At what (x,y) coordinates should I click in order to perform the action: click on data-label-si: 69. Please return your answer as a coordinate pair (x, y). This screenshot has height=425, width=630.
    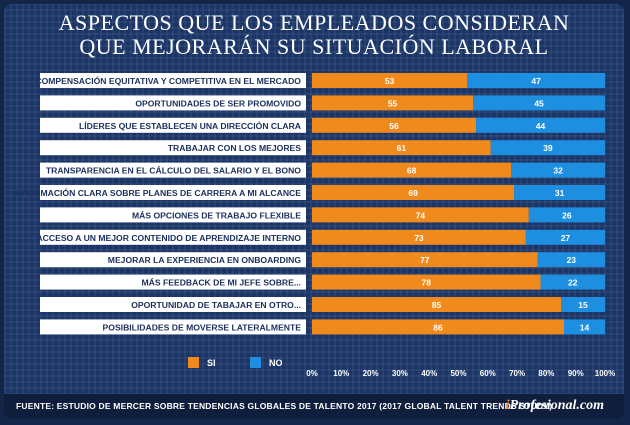
    Looking at the image, I should click on (413, 193).